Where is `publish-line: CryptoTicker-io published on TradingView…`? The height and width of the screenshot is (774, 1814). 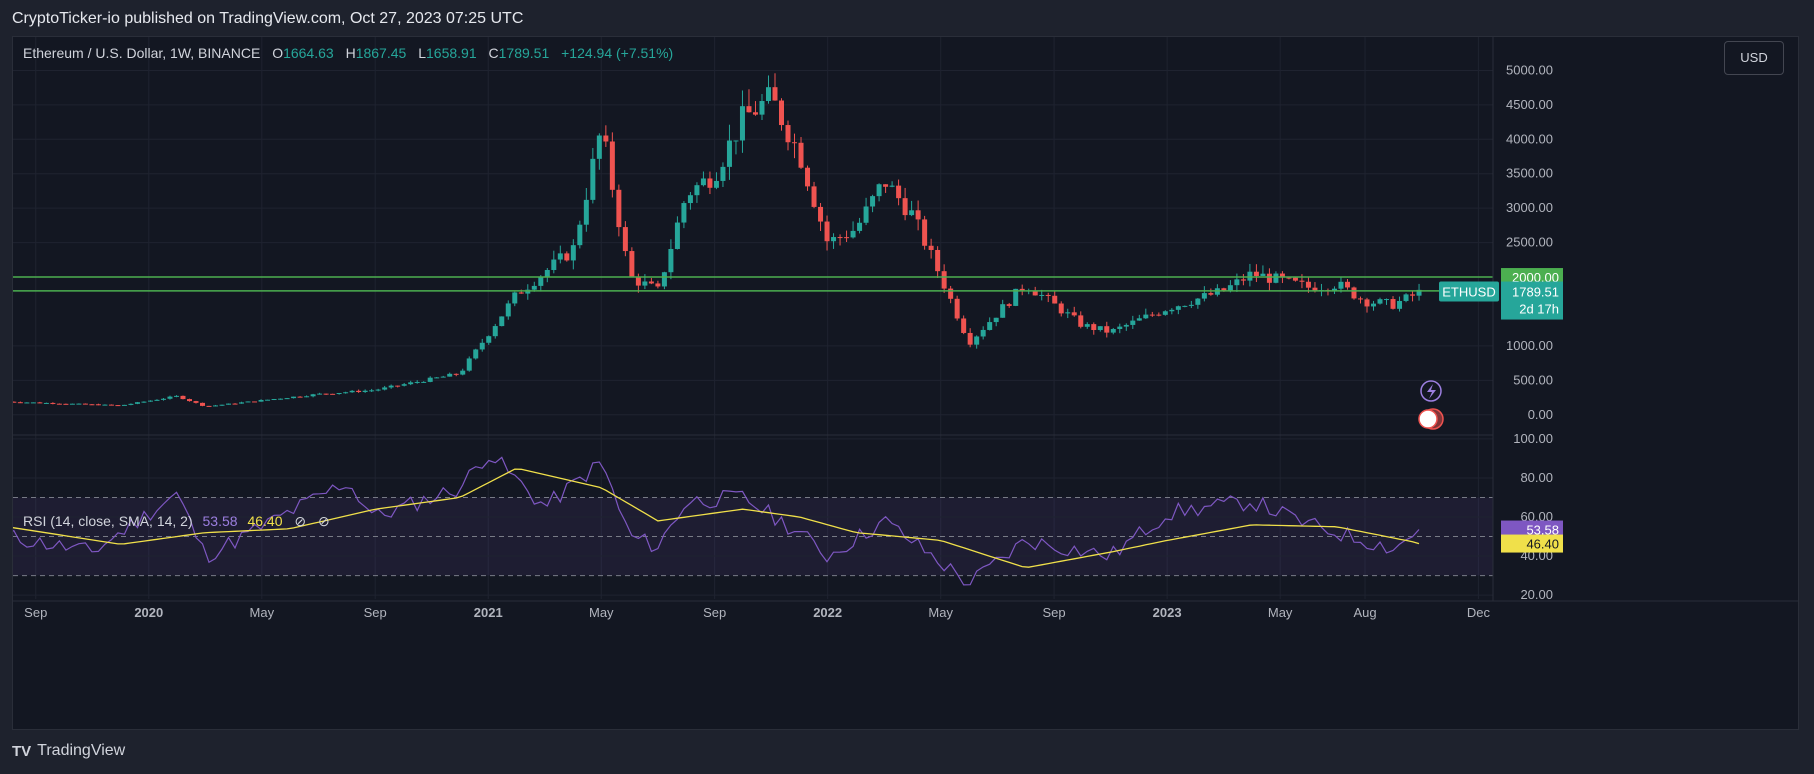
publish-line: CryptoTicker-io published on TradingView… is located at coordinates (268, 18).